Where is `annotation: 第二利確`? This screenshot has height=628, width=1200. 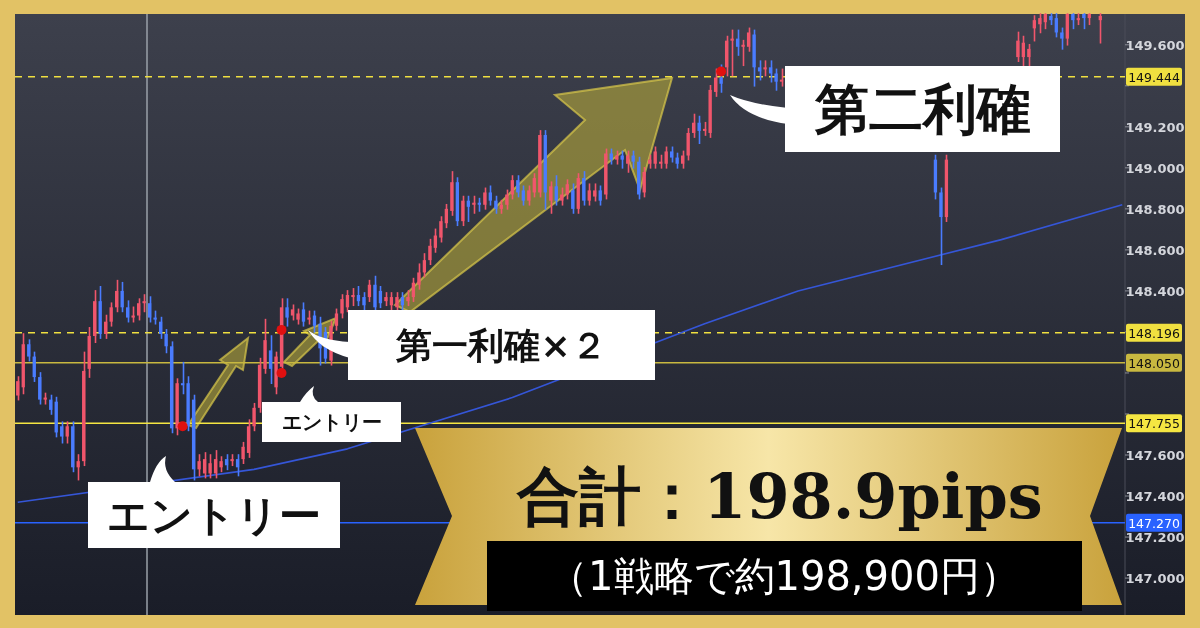
annotation: 第二利確 is located at coordinates (922, 110).